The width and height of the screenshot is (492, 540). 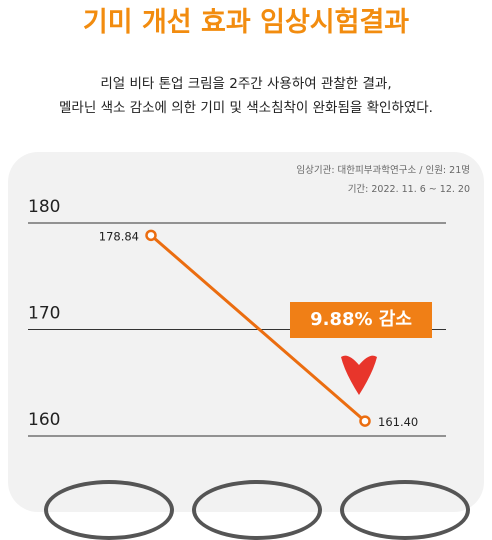 What do you see at coordinates (119, 236) in the screenshot?
I see `data-label: 178.84` at bounding box center [119, 236].